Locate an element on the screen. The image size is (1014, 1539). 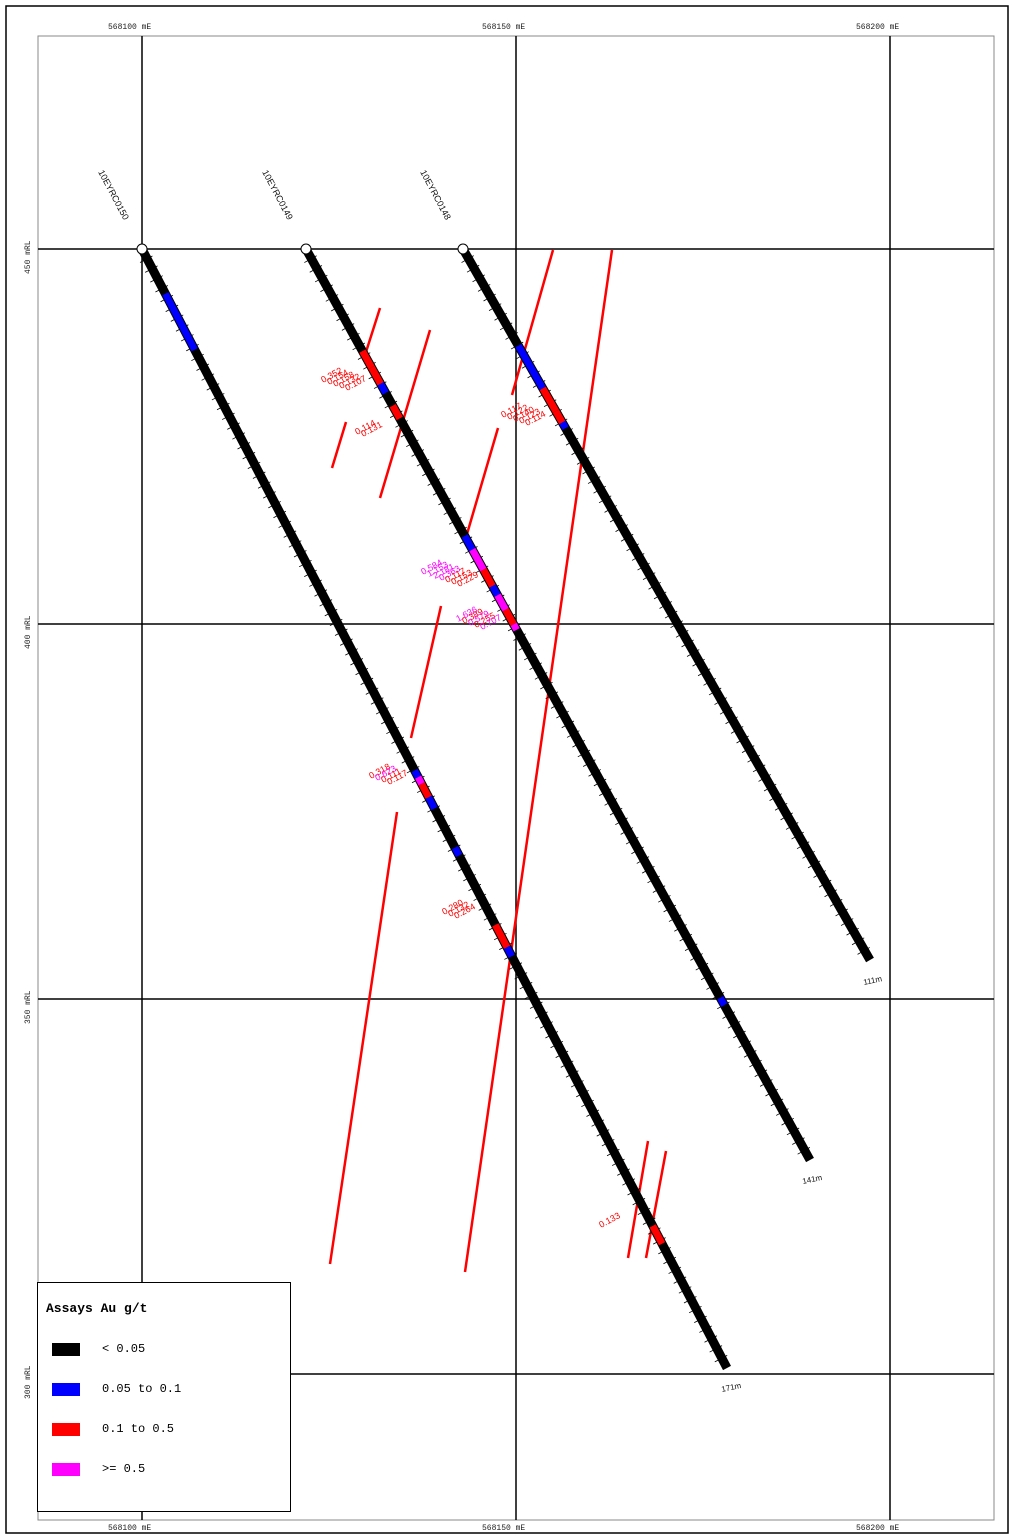
legend-label: < 0.05 is located at coordinates (124, 1349).